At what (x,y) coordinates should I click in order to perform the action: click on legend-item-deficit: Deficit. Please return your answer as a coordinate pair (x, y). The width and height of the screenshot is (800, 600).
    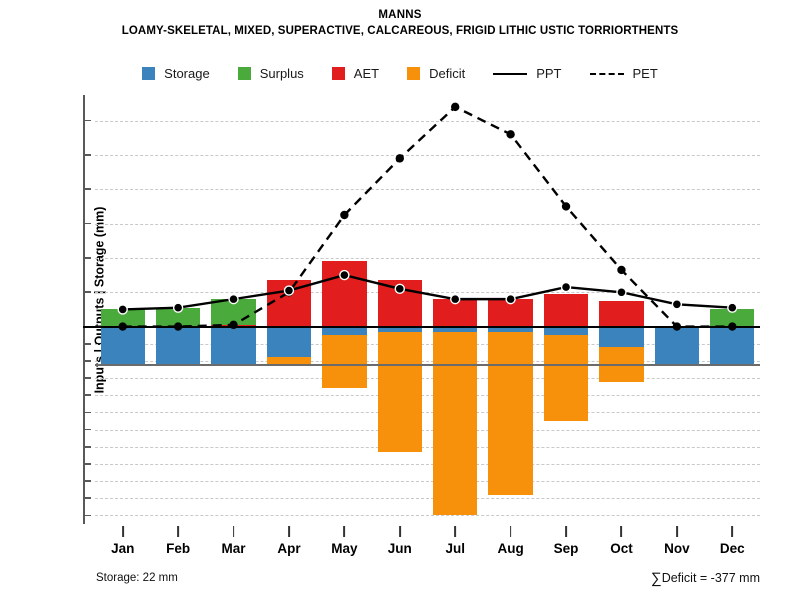
    Looking at the image, I should click on (436, 73).